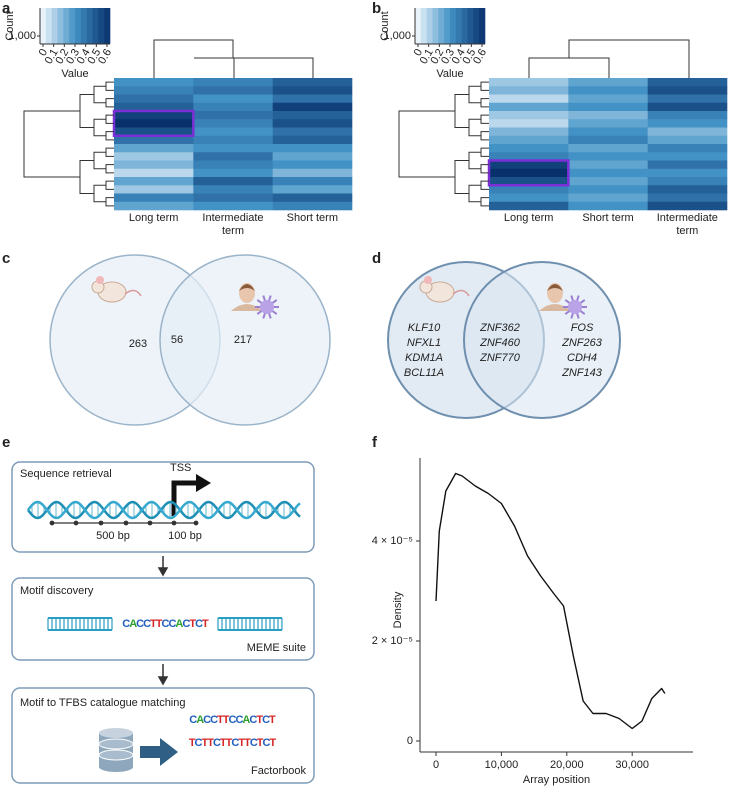  I want to click on tss-label: TSS, so click(180, 468).